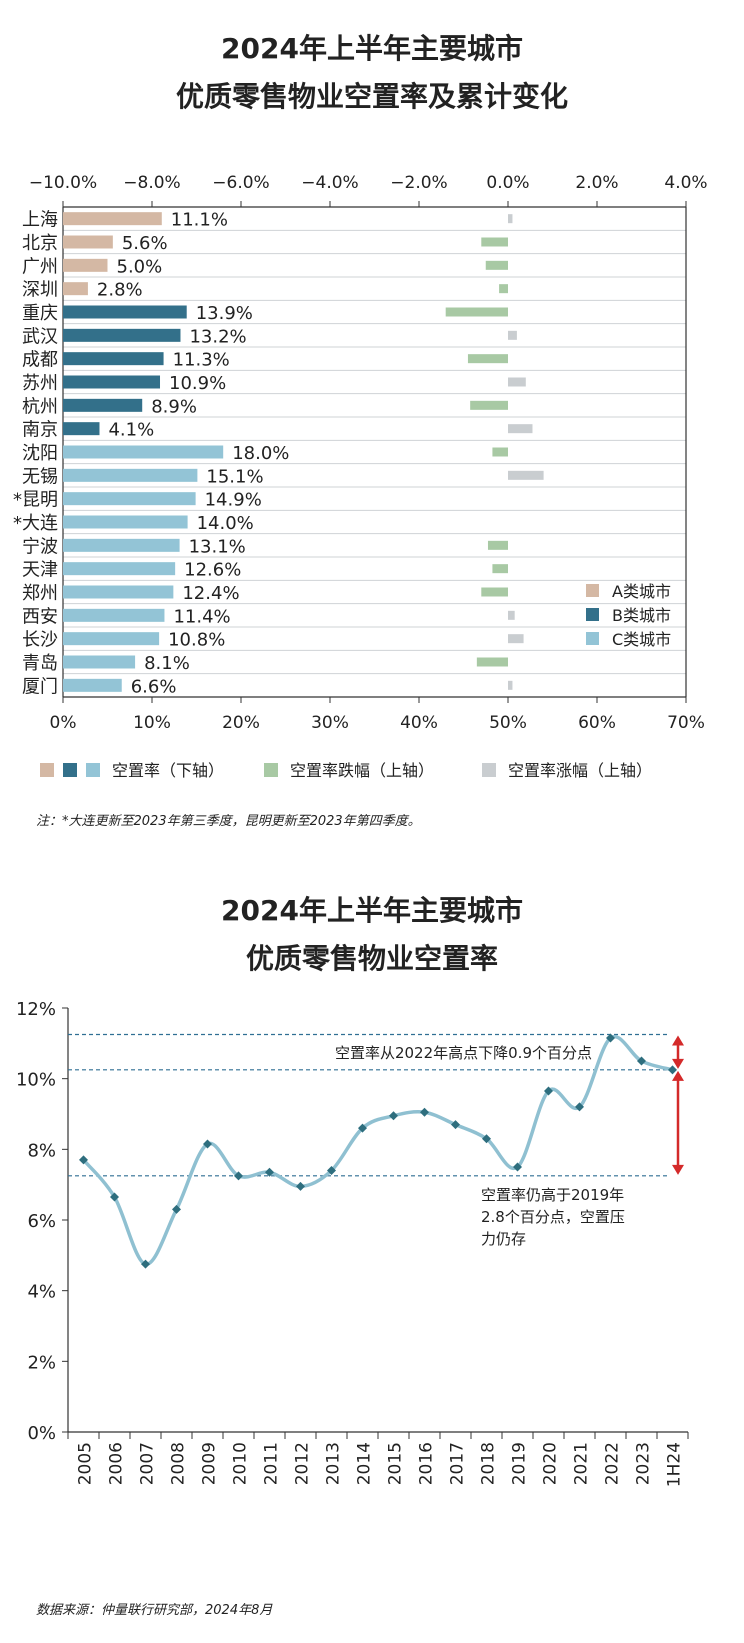 The height and width of the screenshot is (1643, 744). Describe the element at coordinates (368, 1105) in the screenshot. I see `chart2-reference-lines` at that location.